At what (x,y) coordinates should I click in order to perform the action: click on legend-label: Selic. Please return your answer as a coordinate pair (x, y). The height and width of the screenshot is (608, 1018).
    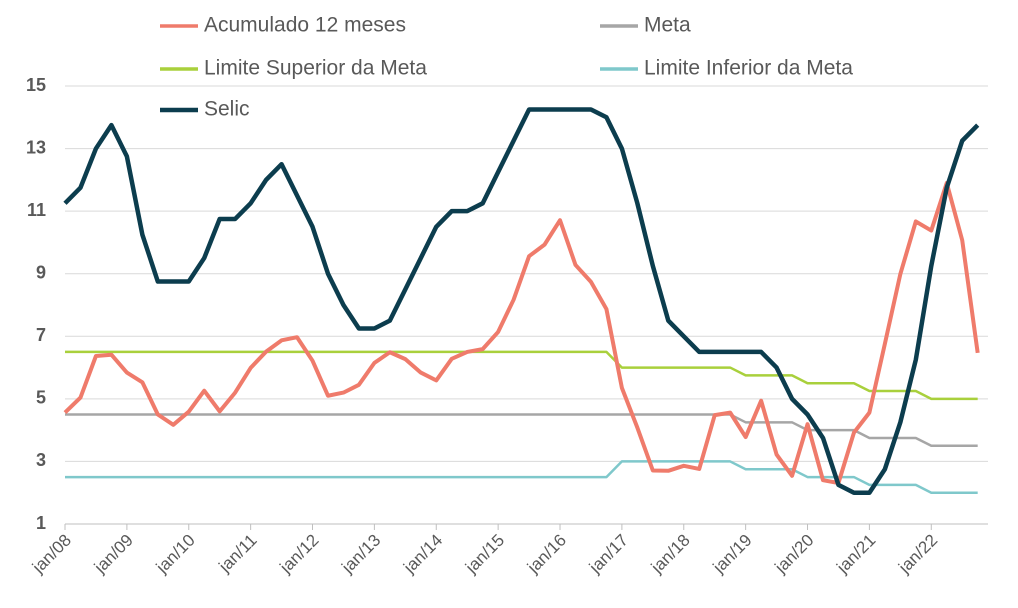
    Looking at the image, I should click on (227, 109).